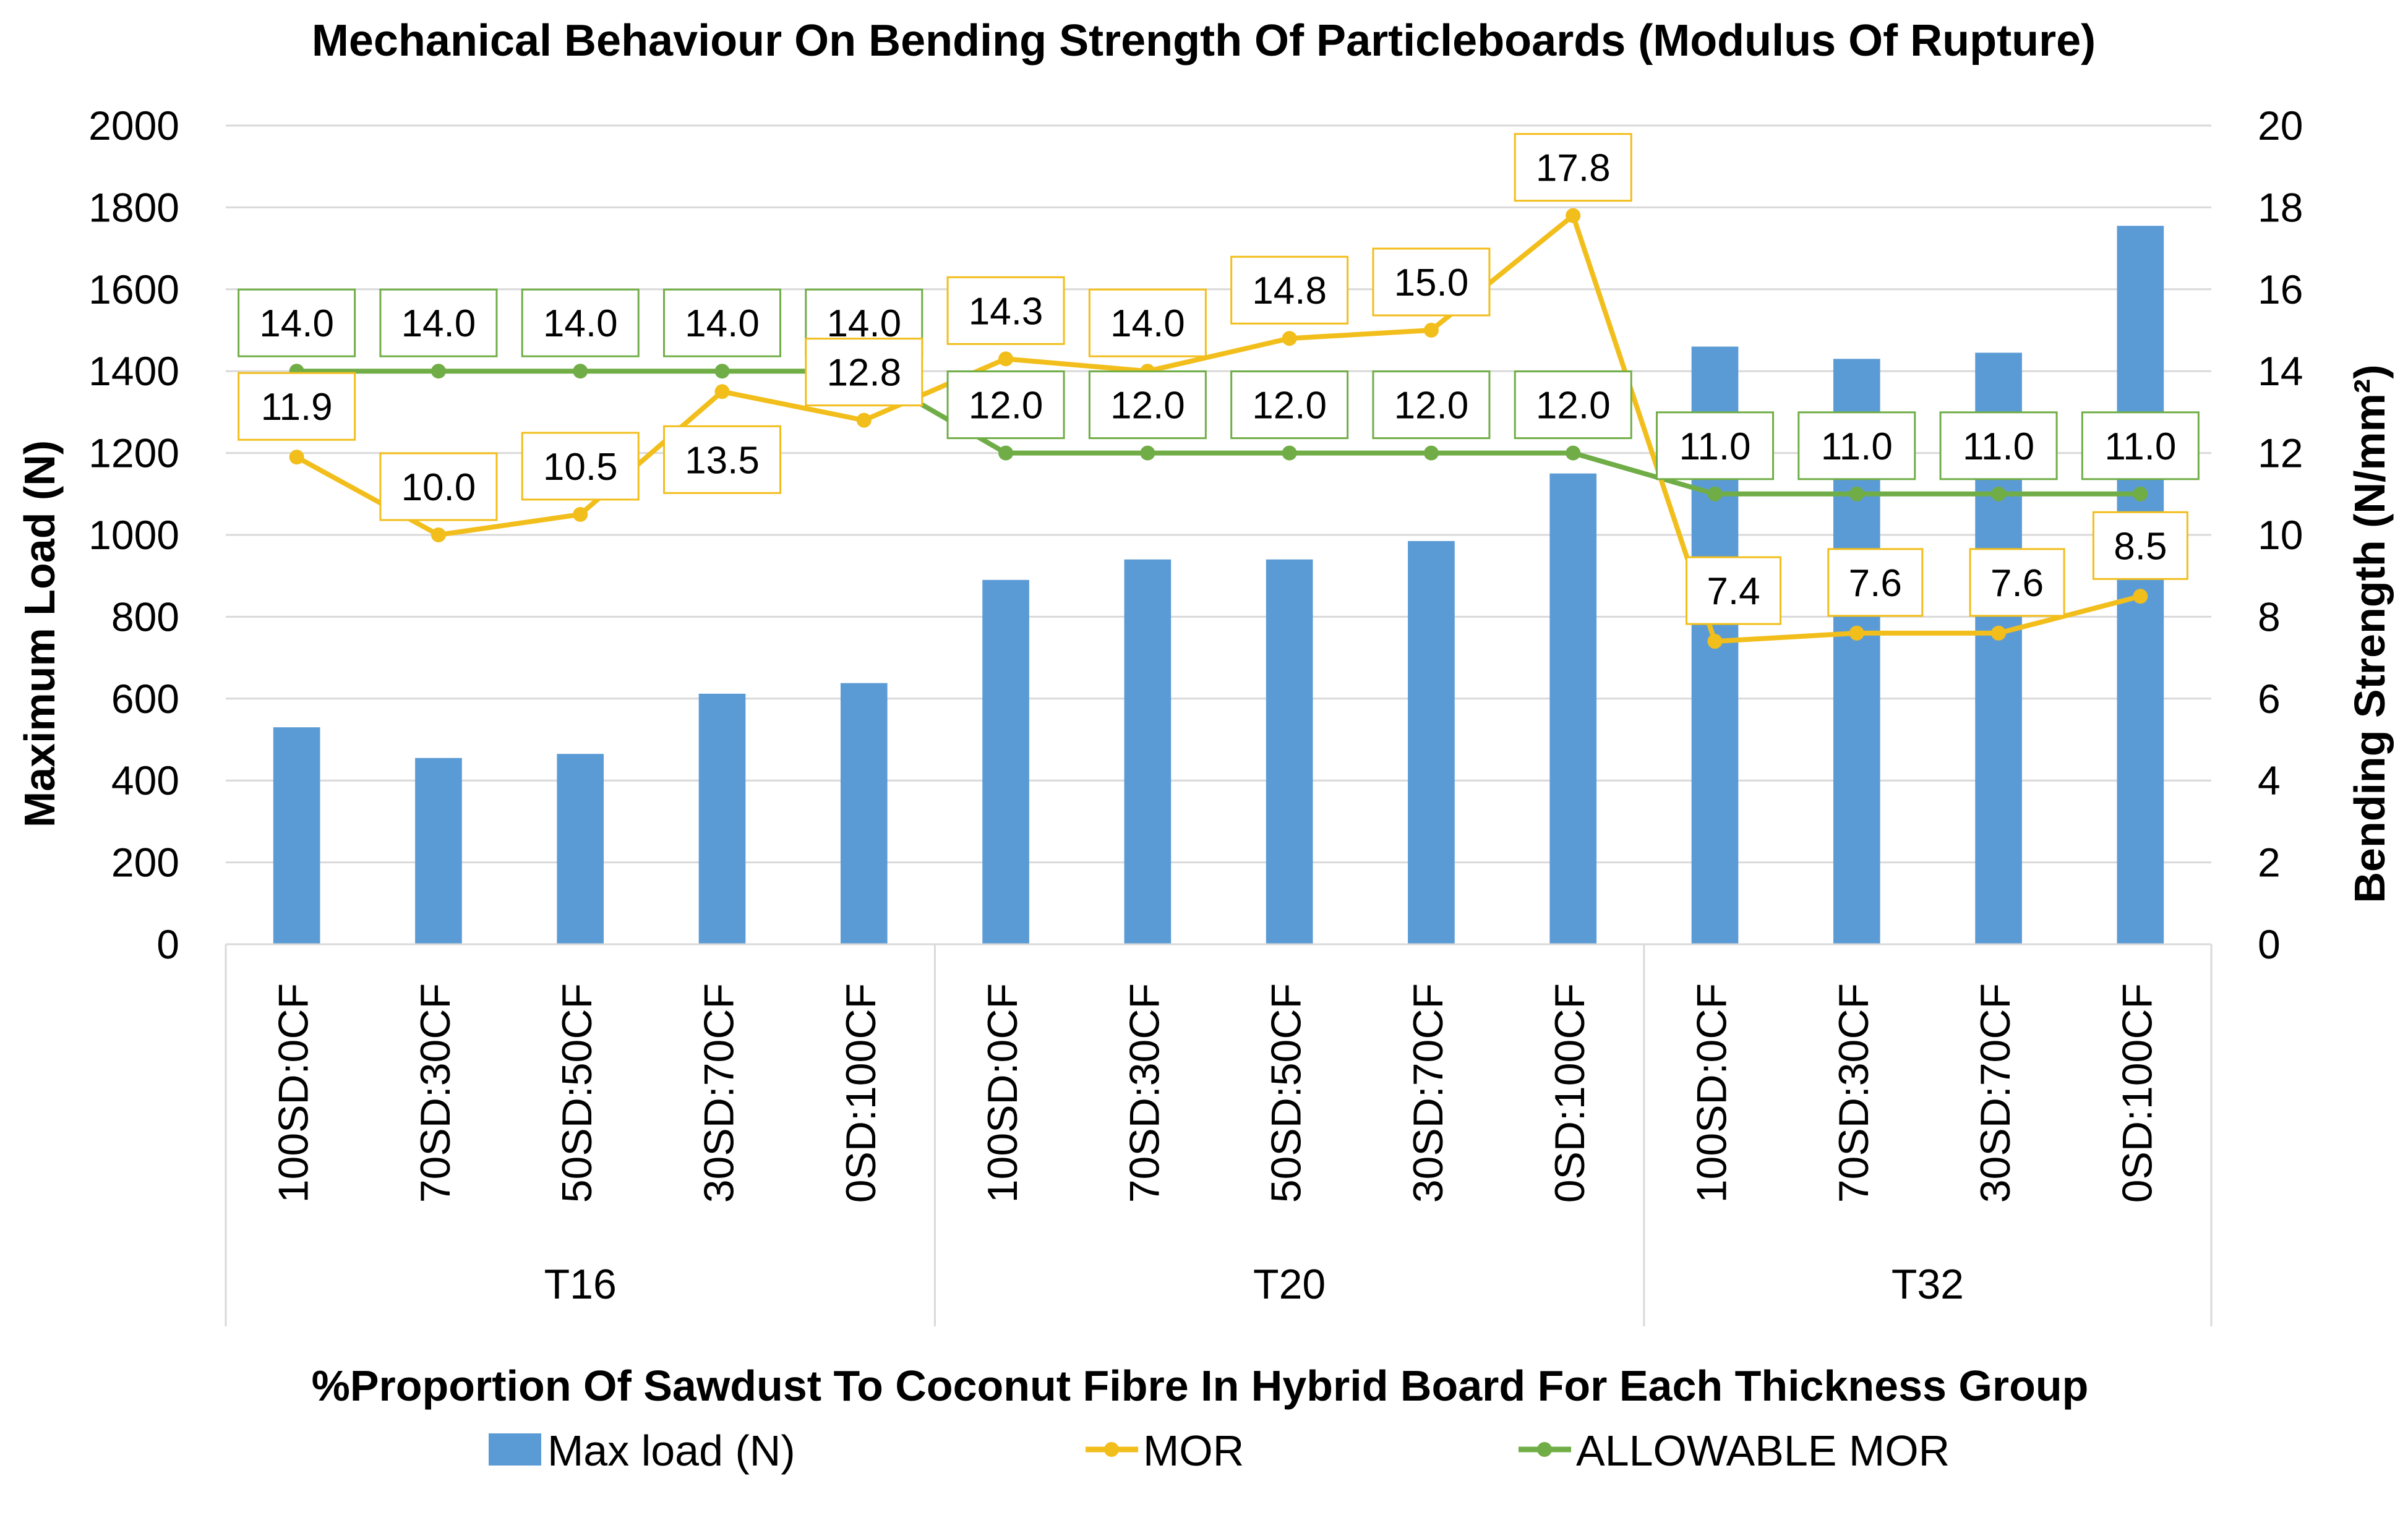 Image resolution: width=2408 pixels, height=1515 pixels. Describe the element at coordinates (133, 371) in the screenshot. I see `y-left-tick-label: 1400` at that location.